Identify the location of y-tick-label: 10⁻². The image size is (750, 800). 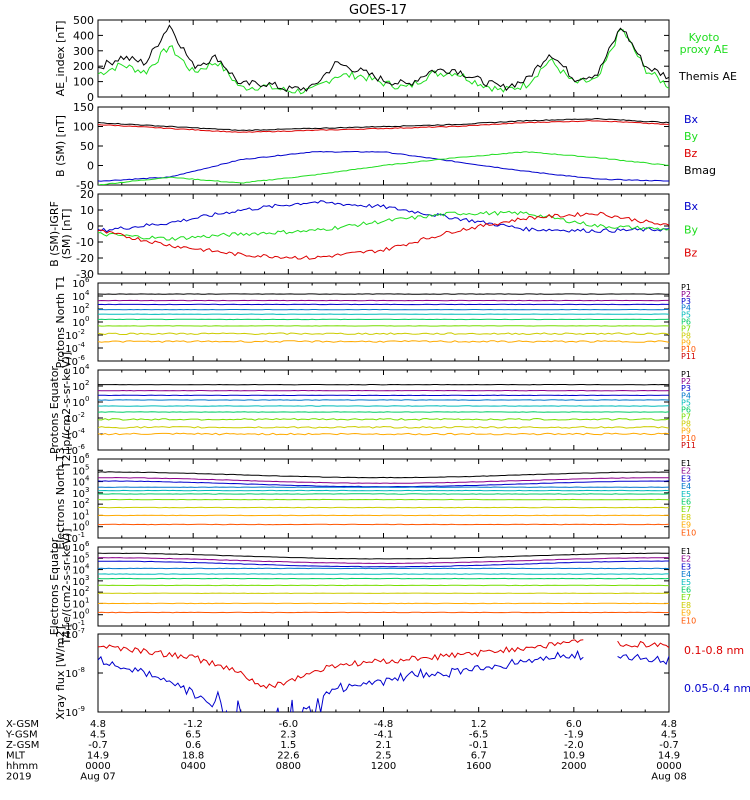
(75, 335).